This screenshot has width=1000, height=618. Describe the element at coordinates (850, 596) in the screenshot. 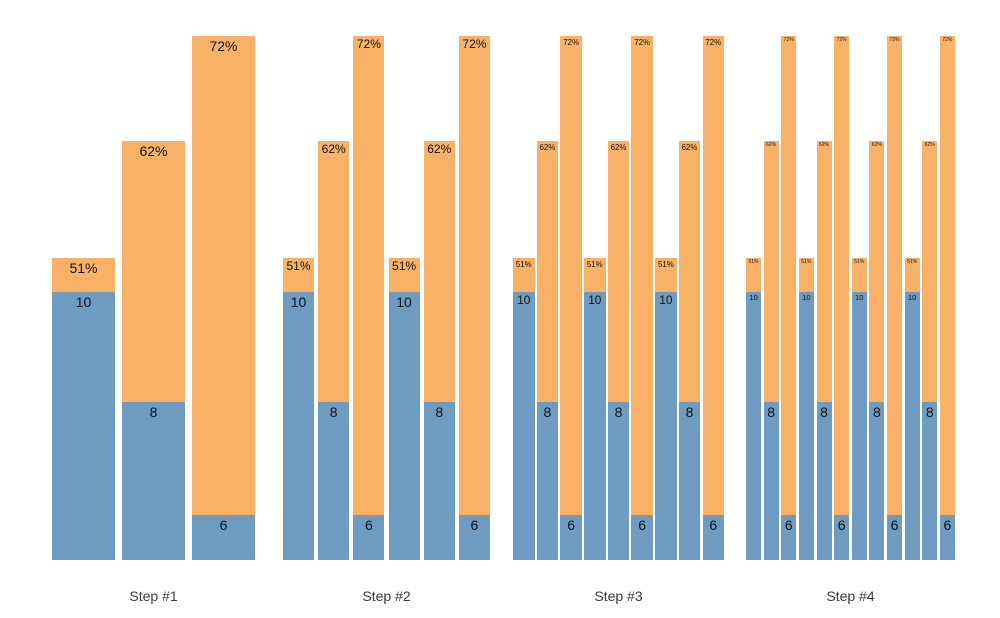

I see `step-axis-label: Step #4` at that location.